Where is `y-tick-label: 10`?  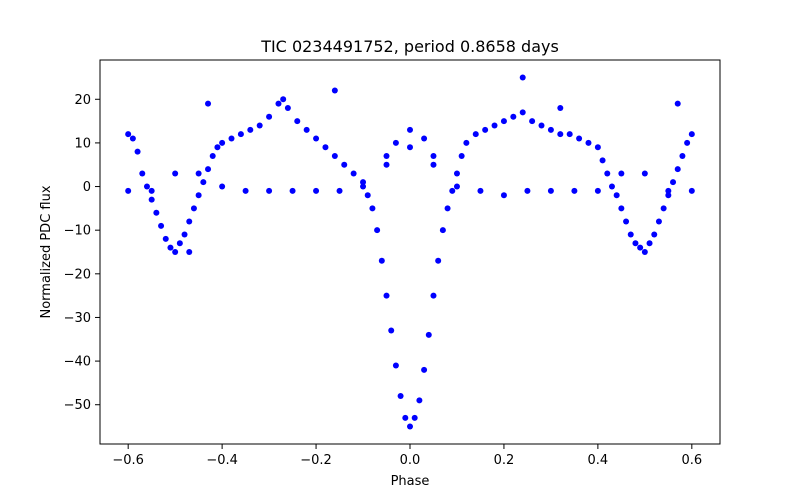
y-tick-label: 10 is located at coordinates (82, 143).